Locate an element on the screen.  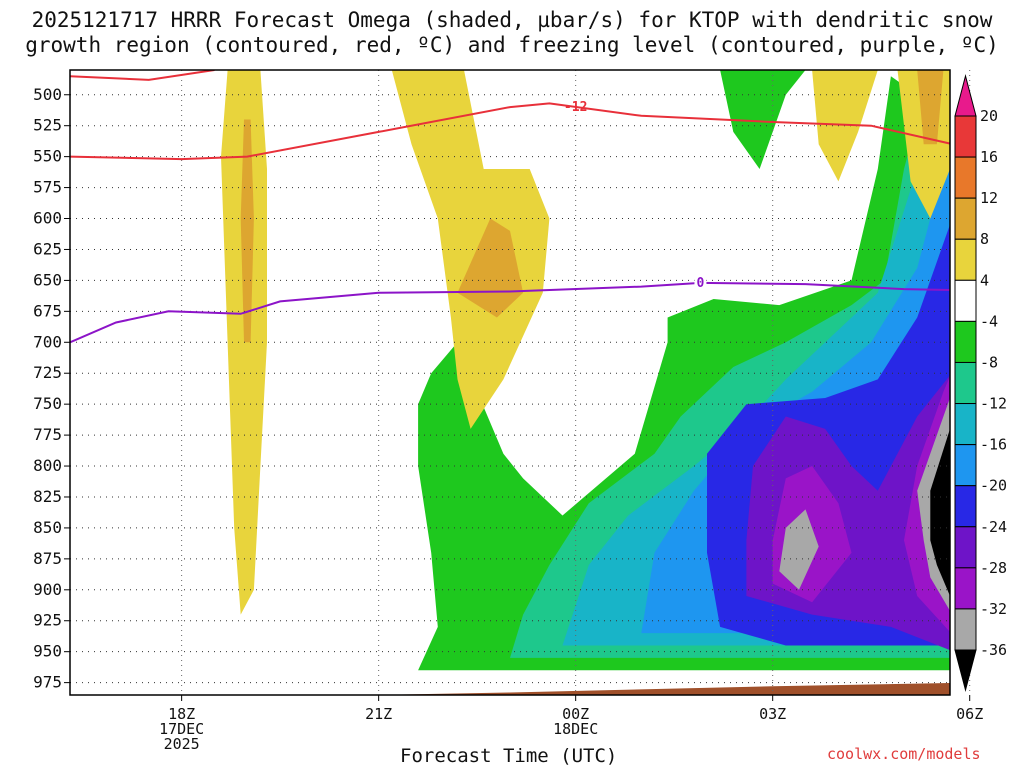
x-tick-label: 06Z is located at coordinates (969, 714).